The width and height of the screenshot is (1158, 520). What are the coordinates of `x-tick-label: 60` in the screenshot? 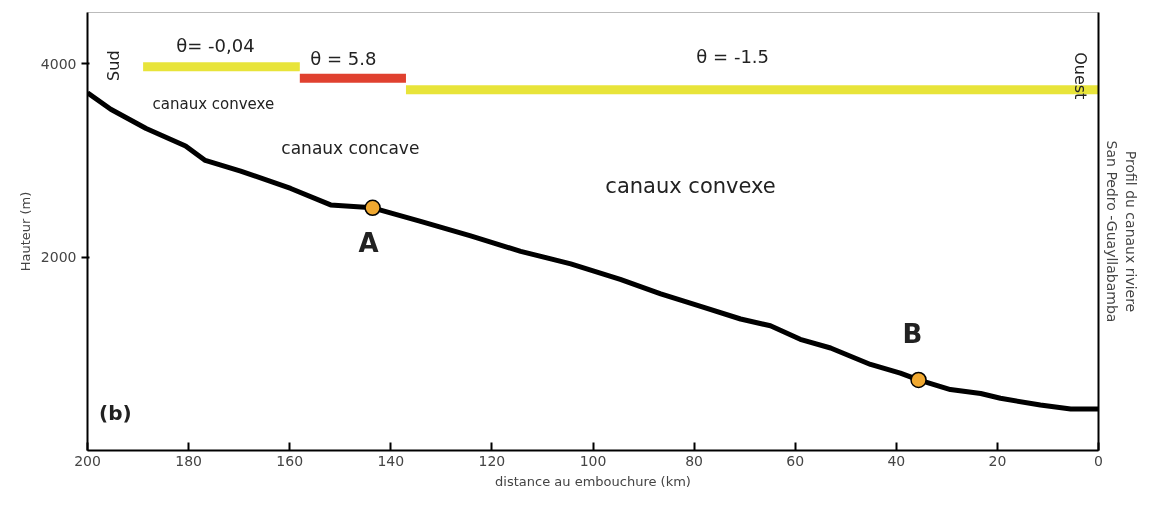 It's located at (795, 460).